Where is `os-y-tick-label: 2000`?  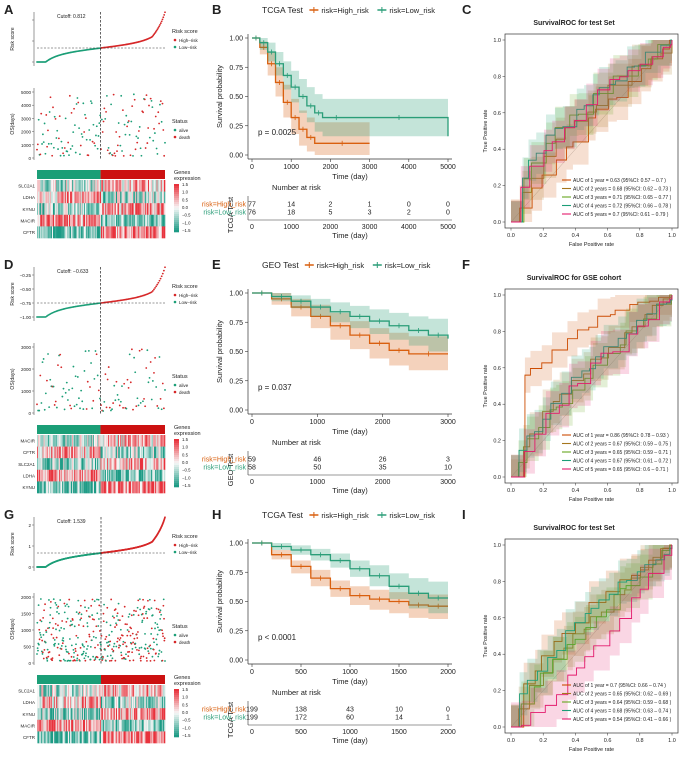 os-y-tick-label: 2000 is located at coordinates (26, 369).